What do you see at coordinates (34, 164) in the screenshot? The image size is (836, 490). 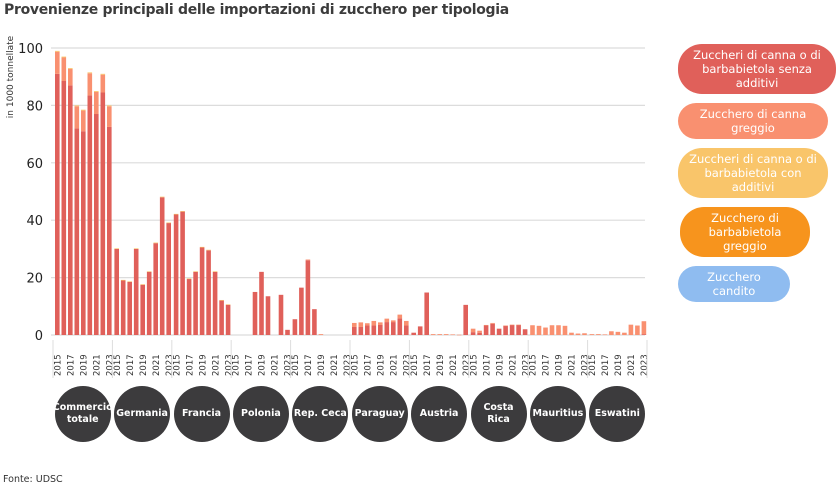 I see `y-tick-label: 60` at bounding box center [34, 164].